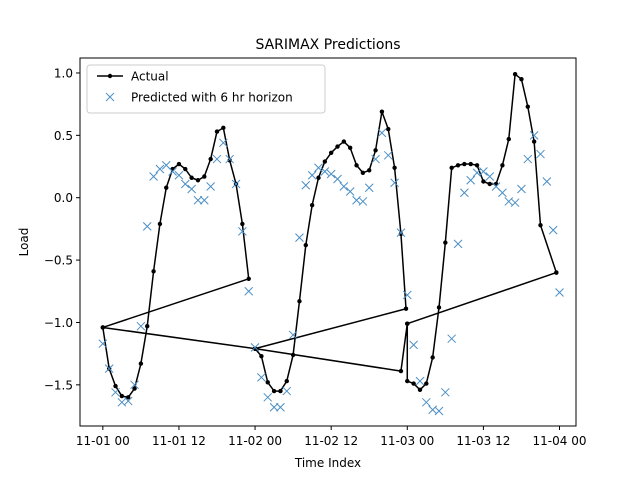 This screenshot has width=640, height=480. Describe the element at coordinates (58, 323) in the screenshot. I see `y-tick-label: −1.0` at that location.